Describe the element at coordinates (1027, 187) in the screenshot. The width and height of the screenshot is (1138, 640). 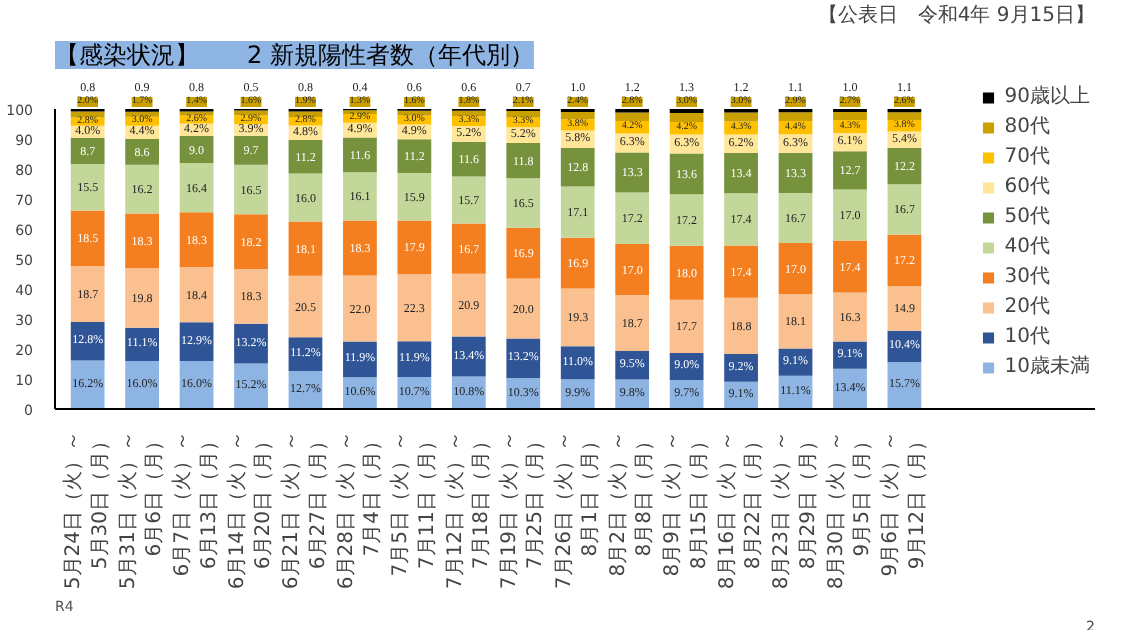
I see `legend-label: 60代` at that location.